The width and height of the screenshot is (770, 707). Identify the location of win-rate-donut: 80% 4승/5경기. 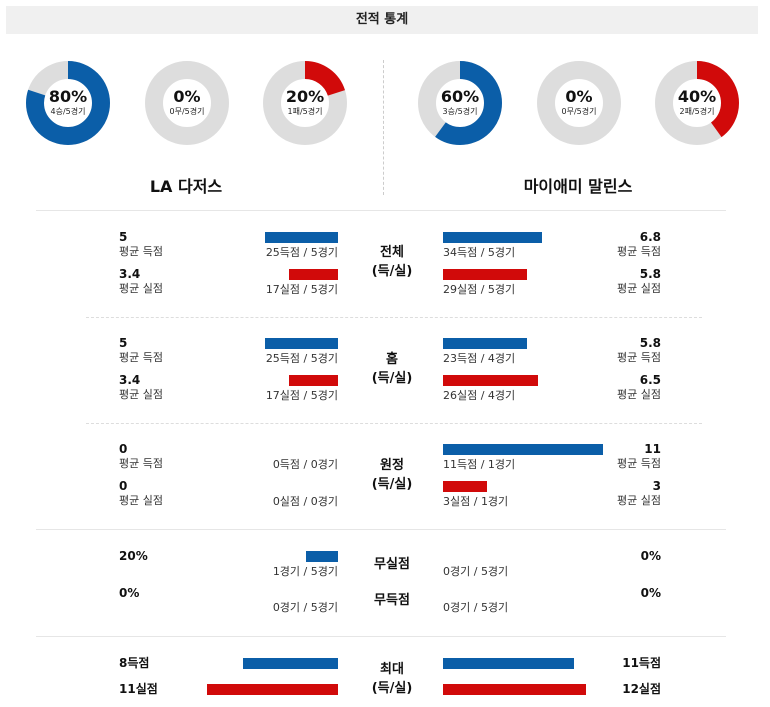
(68, 103).